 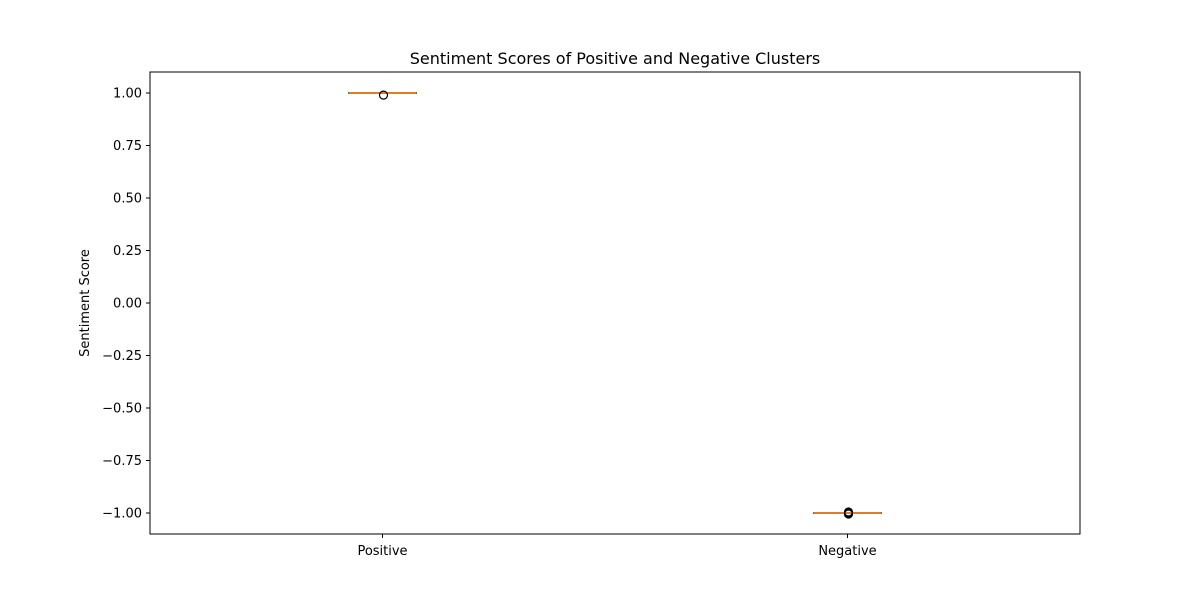 What do you see at coordinates (847, 551) in the screenshot?
I see `x-tick-label: Negative` at bounding box center [847, 551].